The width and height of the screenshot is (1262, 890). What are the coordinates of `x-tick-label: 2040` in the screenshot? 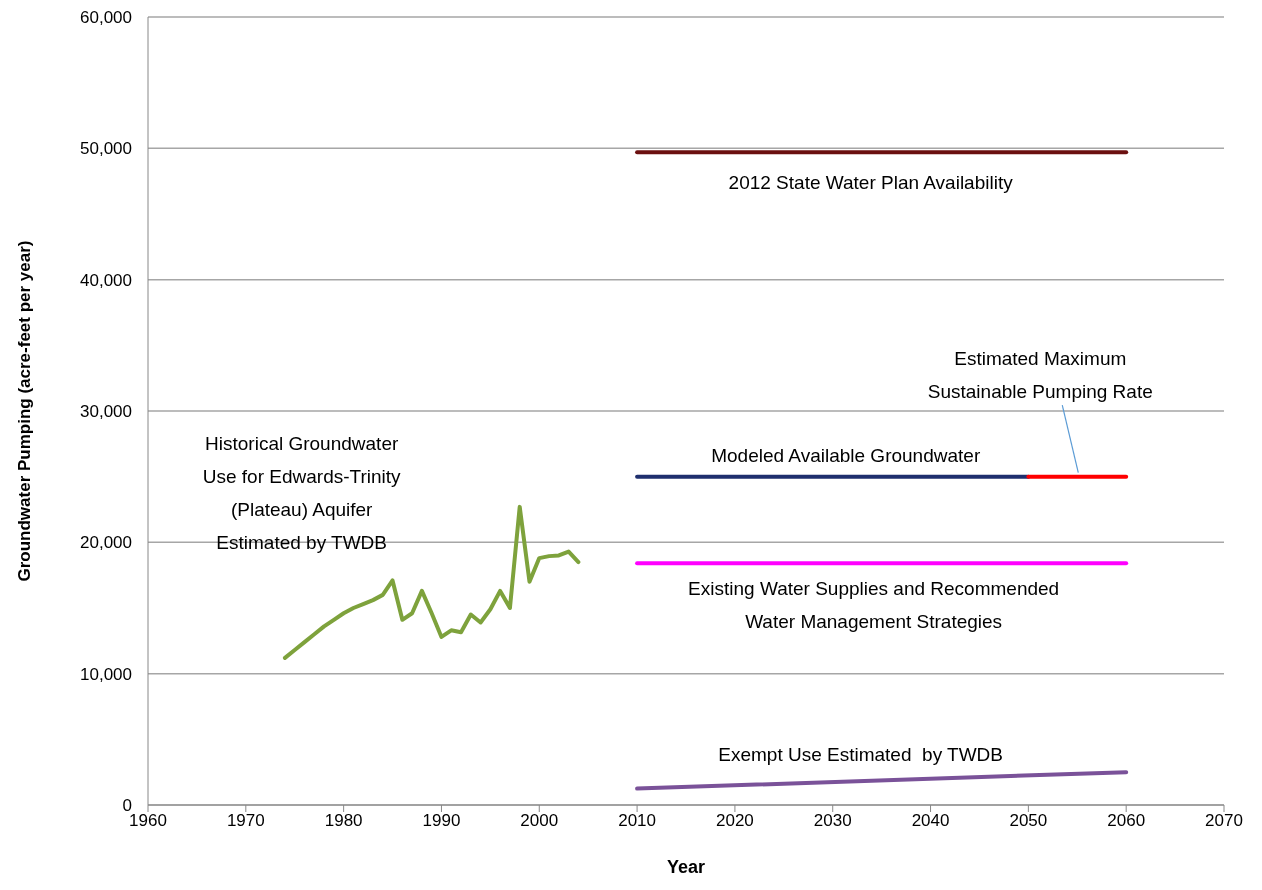 It's located at (930, 821).